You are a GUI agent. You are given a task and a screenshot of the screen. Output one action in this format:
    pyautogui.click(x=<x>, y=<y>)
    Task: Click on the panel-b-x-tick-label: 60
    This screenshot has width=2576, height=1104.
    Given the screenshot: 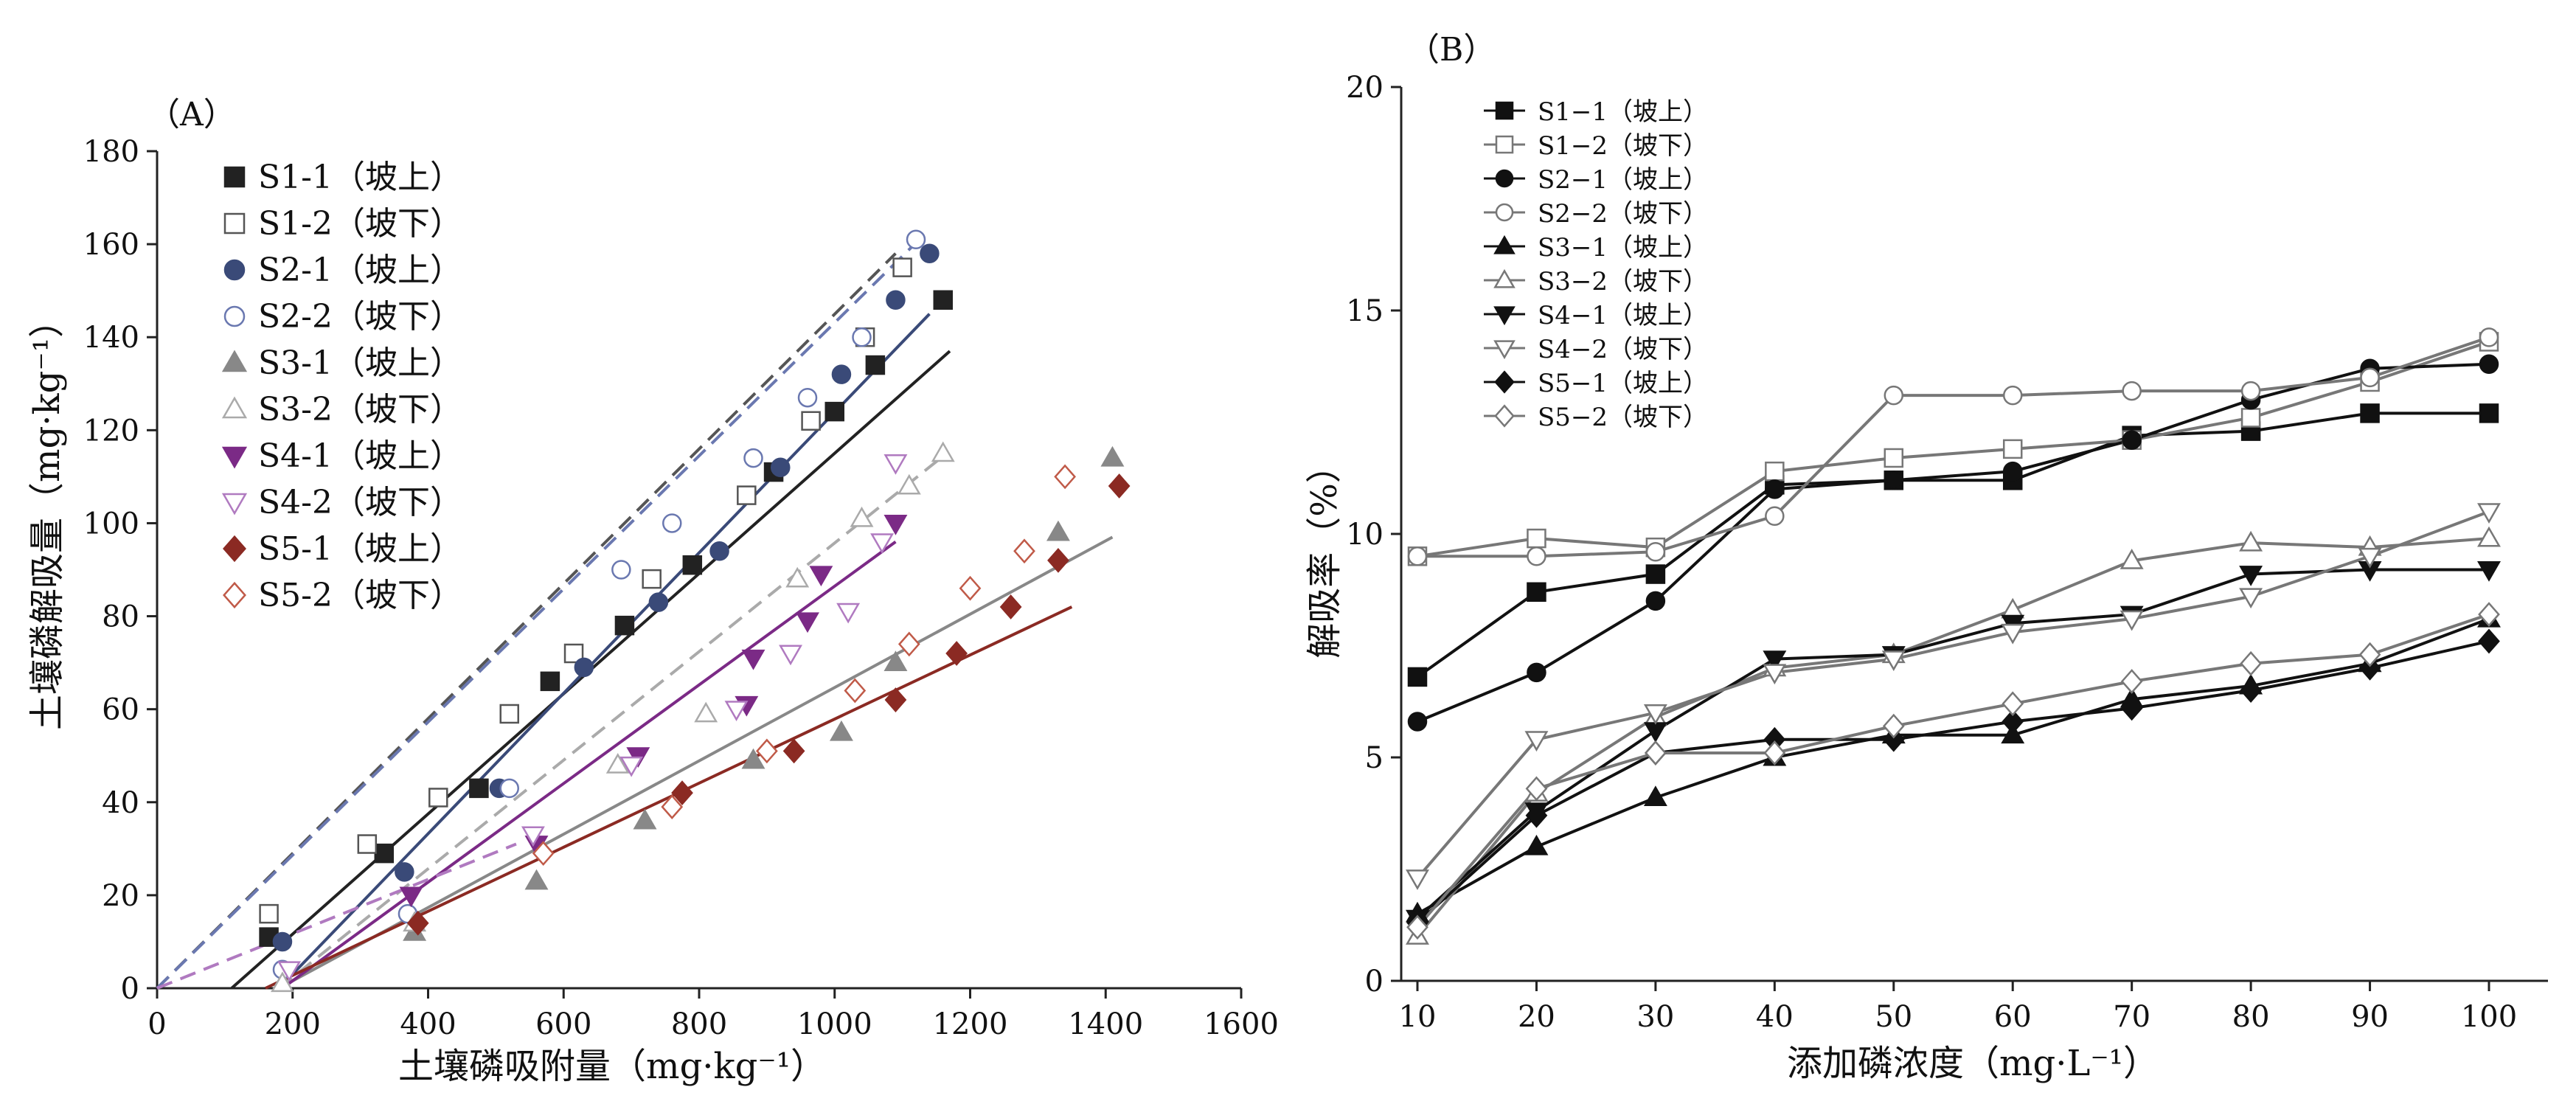 What is the action you would take?
    pyautogui.click(x=2013, y=1017)
    